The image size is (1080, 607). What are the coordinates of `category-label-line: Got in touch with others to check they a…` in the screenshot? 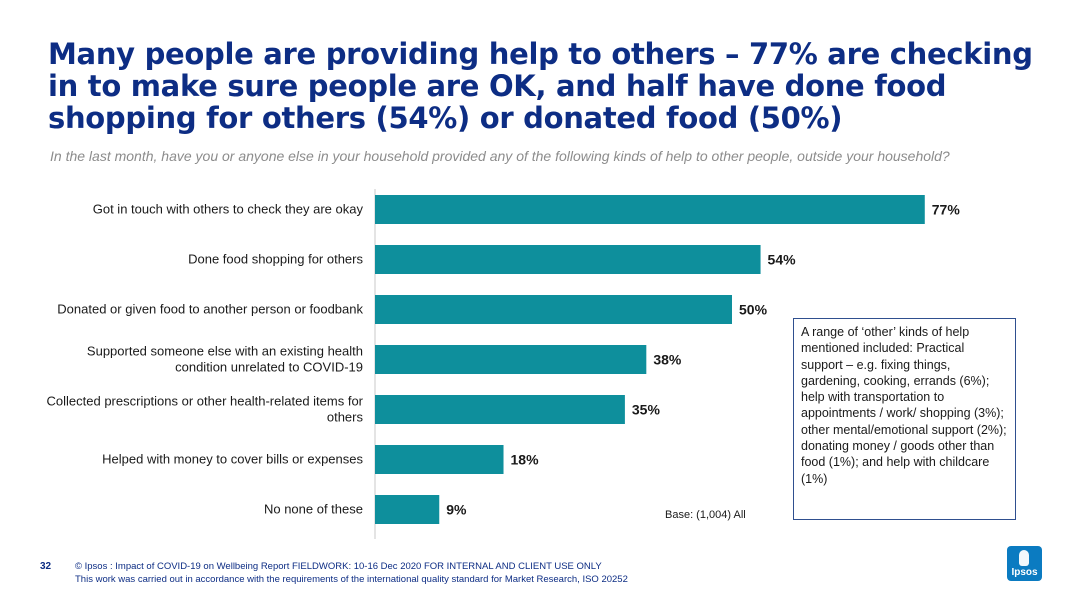 It's located at (228, 209).